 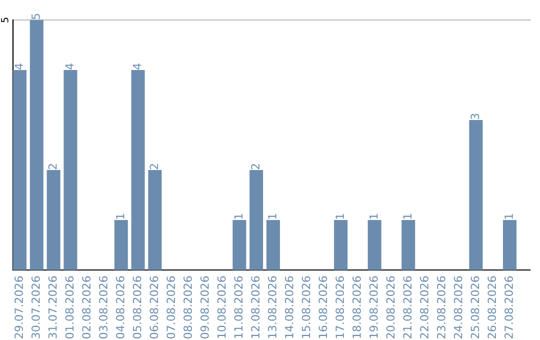 I want to click on x-tick-label: 27.08.2026, so click(x=508, y=307).